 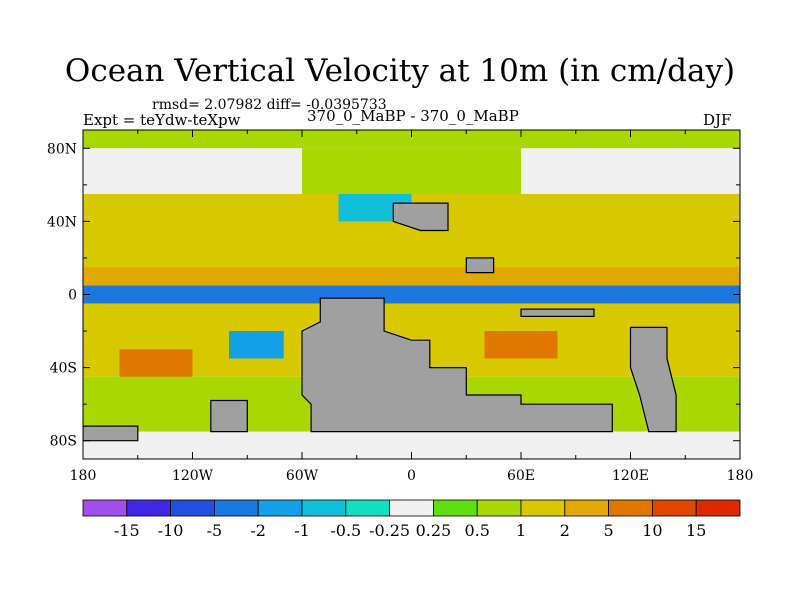 What do you see at coordinates (63, 369) in the screenshot?
I see `y-tick-label: 40S` at bounding box center [63, 369].